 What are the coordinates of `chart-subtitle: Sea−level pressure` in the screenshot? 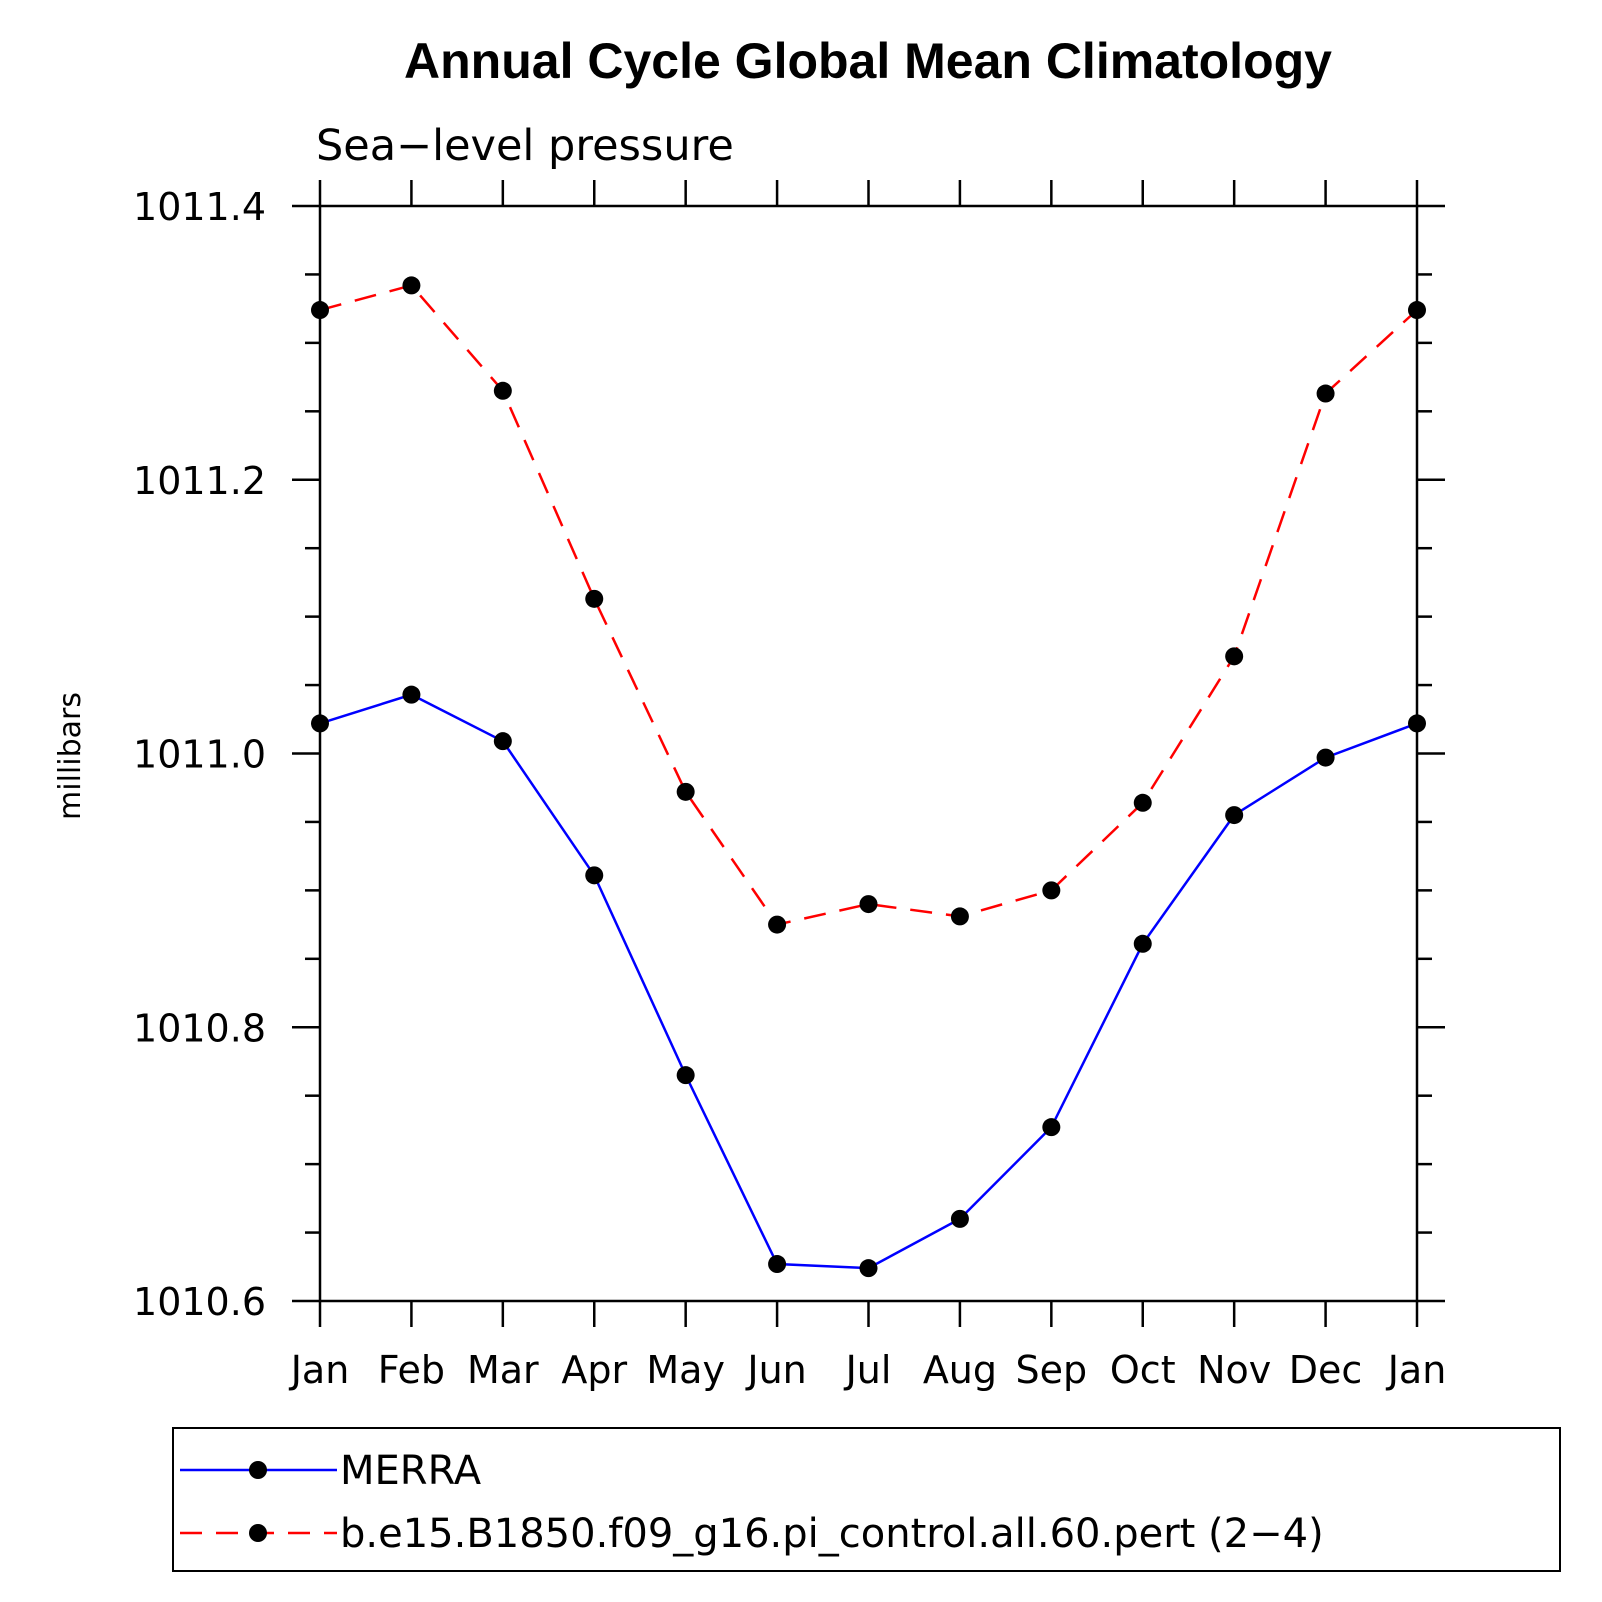 It's located at (525, 146).